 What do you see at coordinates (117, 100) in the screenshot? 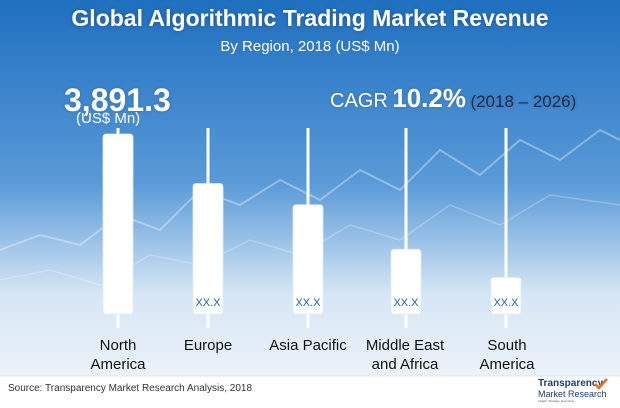
I see `highlight-value: 3,891.3` at bounding box center [117, 100].